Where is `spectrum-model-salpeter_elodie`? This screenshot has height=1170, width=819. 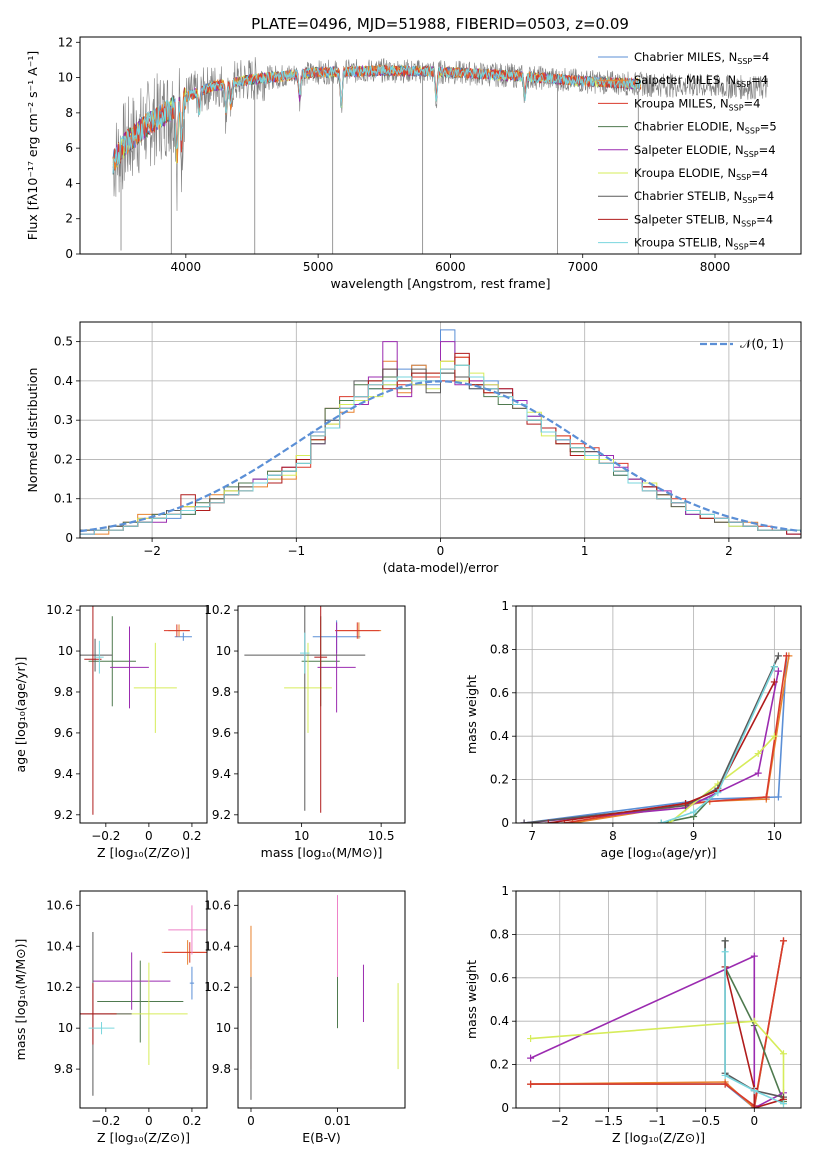 spectrum-model-salpeter_elodie is located at coordinates (377, 117).